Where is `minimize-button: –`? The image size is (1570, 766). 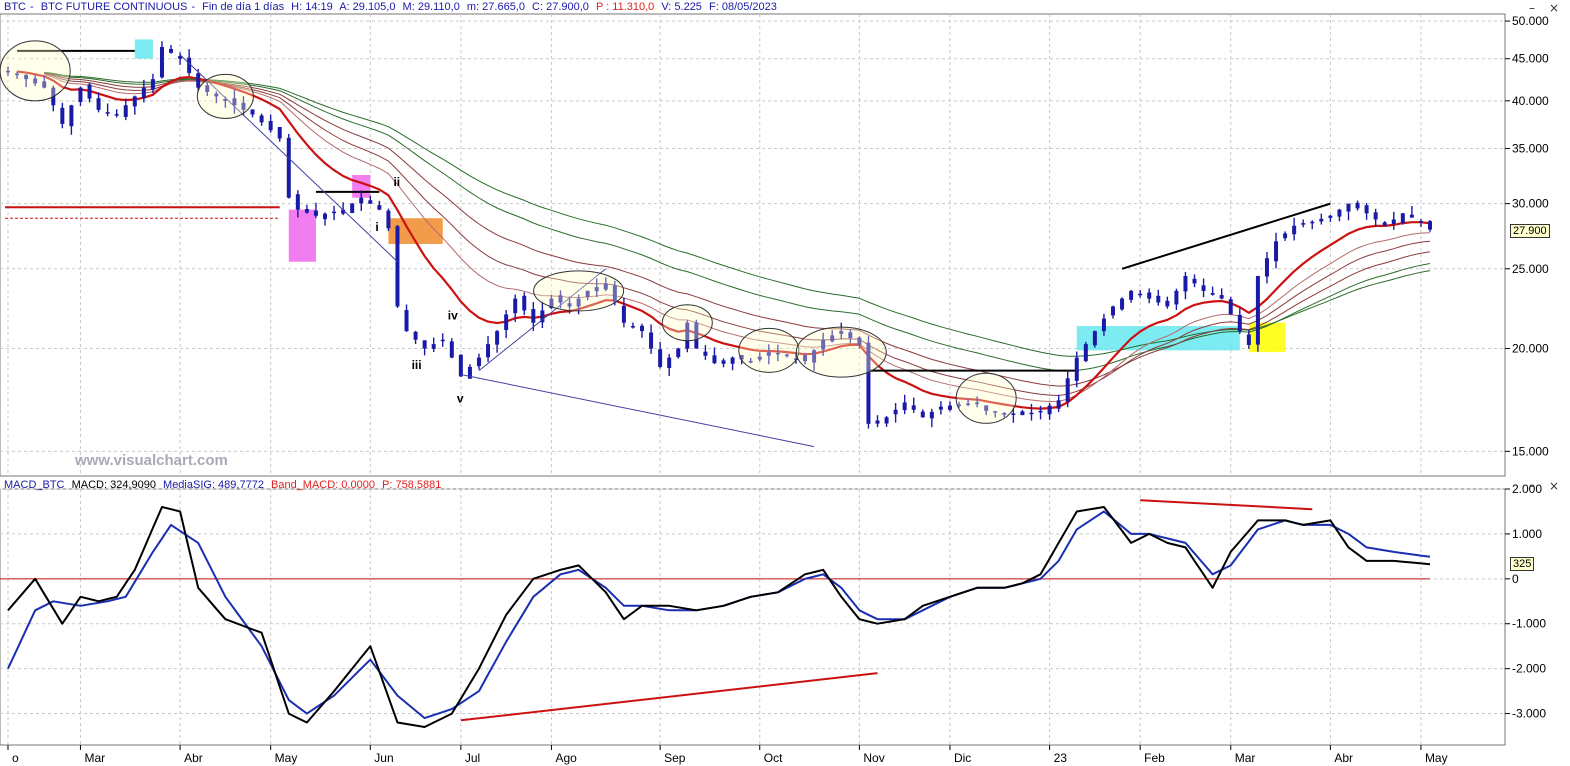 minimize-button: – is located at coordinates (1532, 8).